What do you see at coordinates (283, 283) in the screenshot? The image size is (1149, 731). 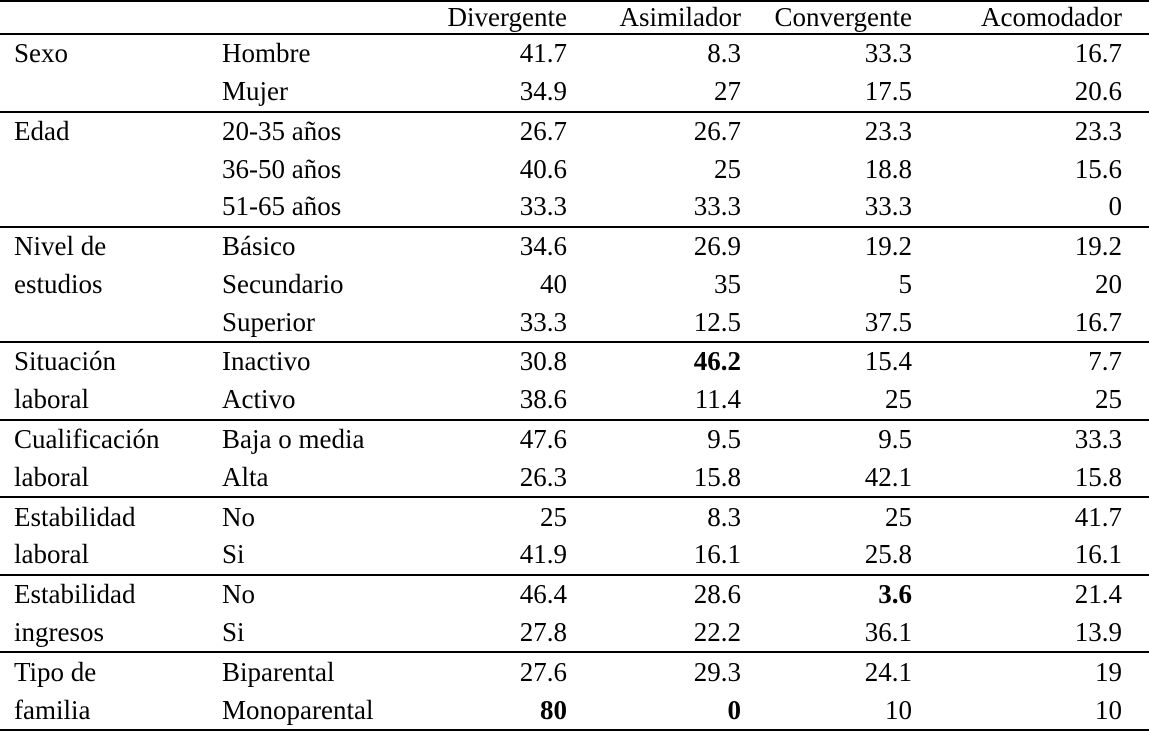 I see `row-category-label: Secundario` at bounding box center [283, 283].